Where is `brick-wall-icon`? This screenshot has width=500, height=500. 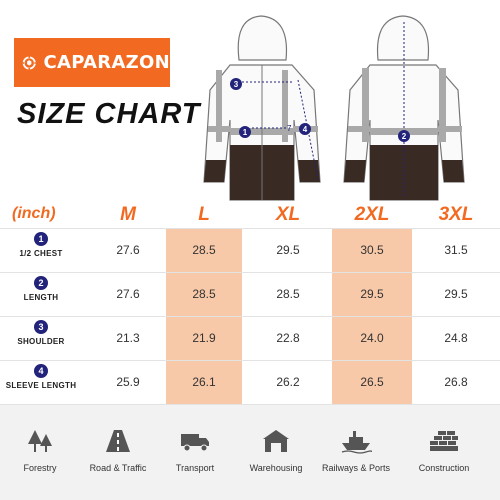 brick-wall-icon is located at coordinates (444, 441).